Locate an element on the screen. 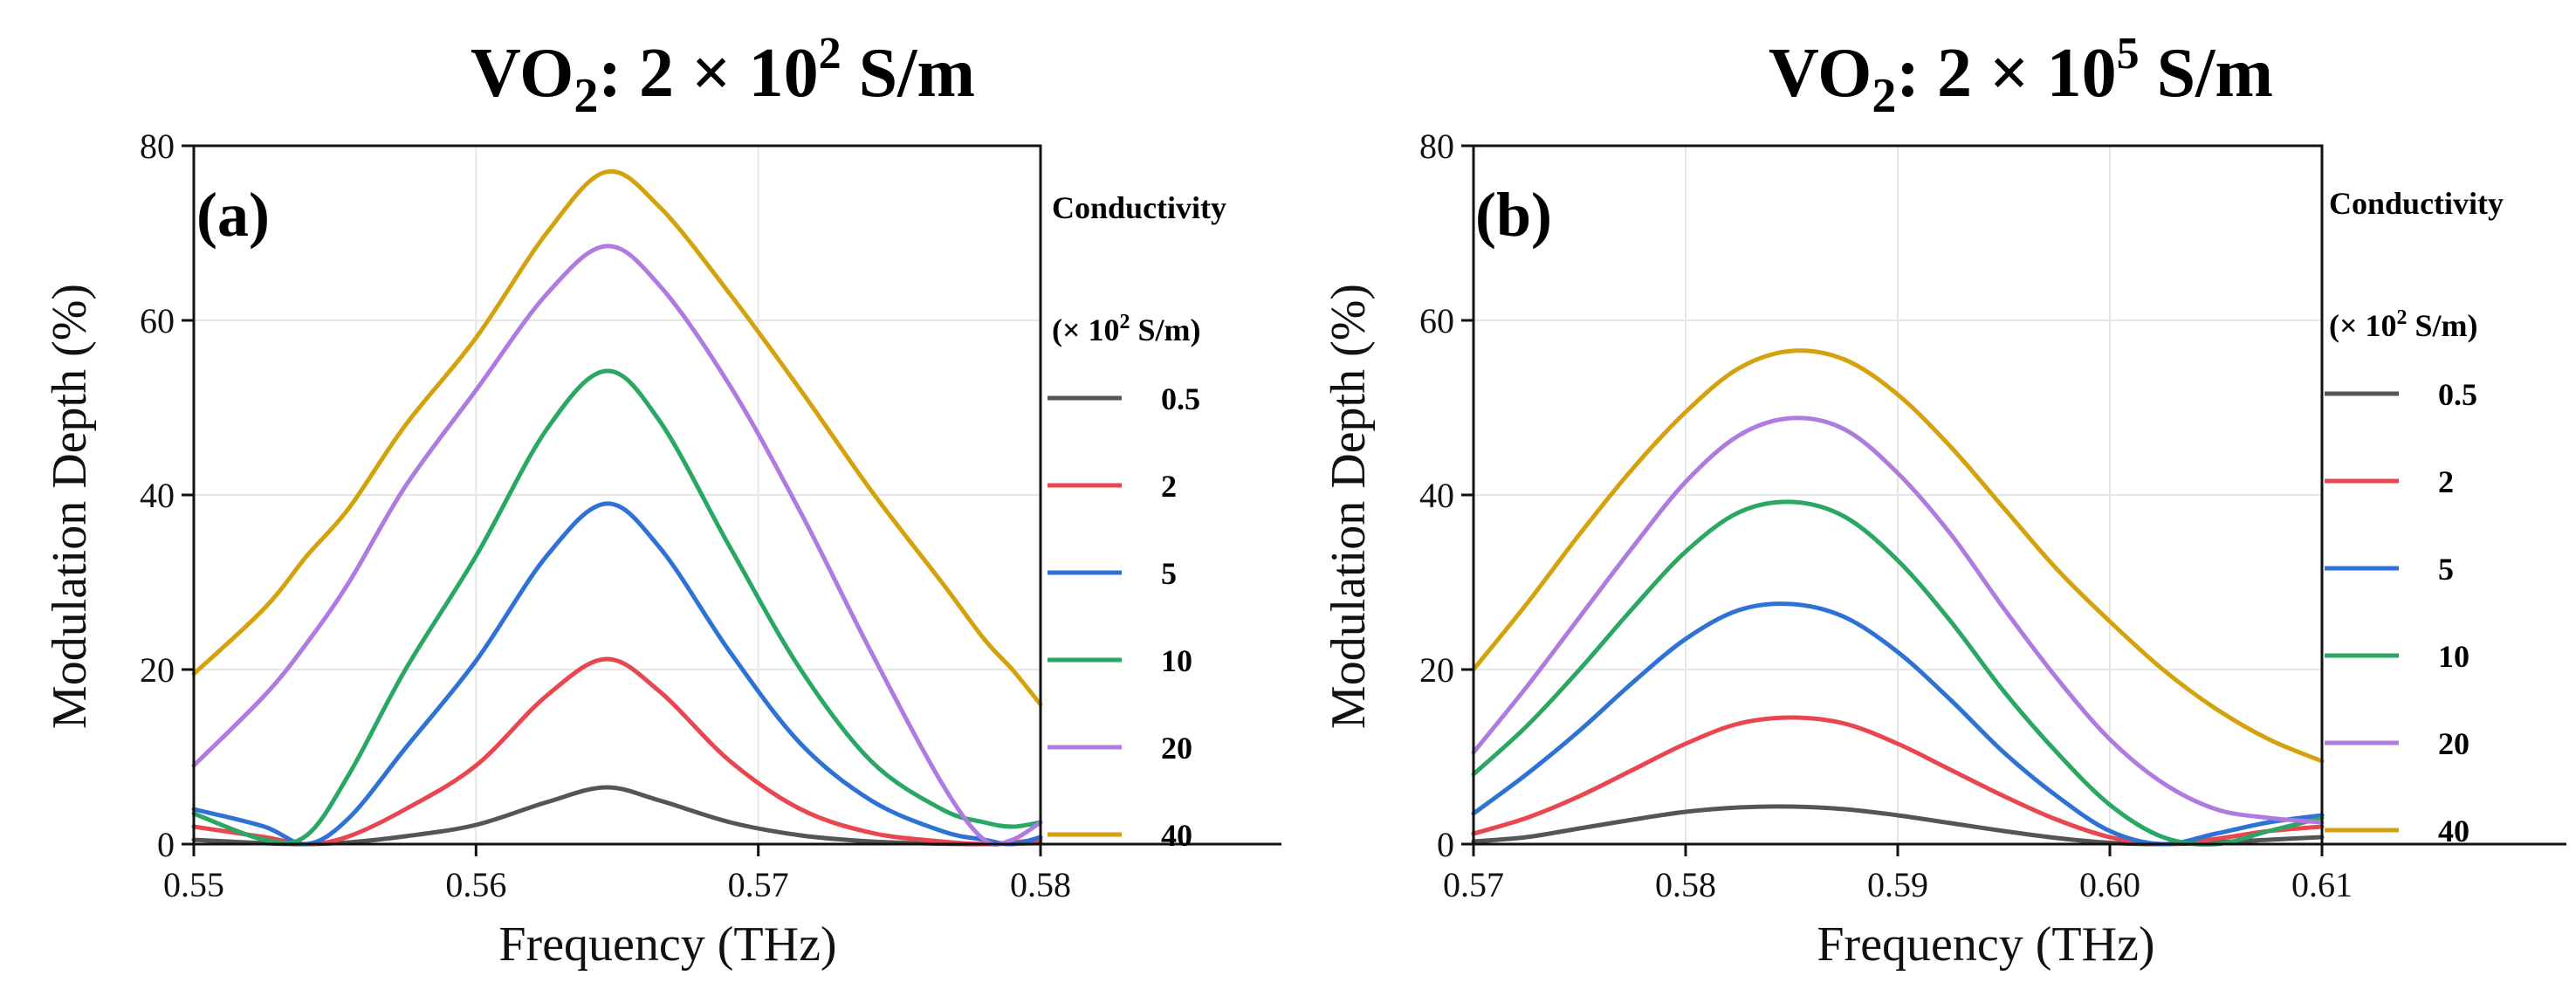 The height and width of the screenshot is (996, 2576). panel-b-legend-label-10: 10 is located at coordinates (2454, 656).